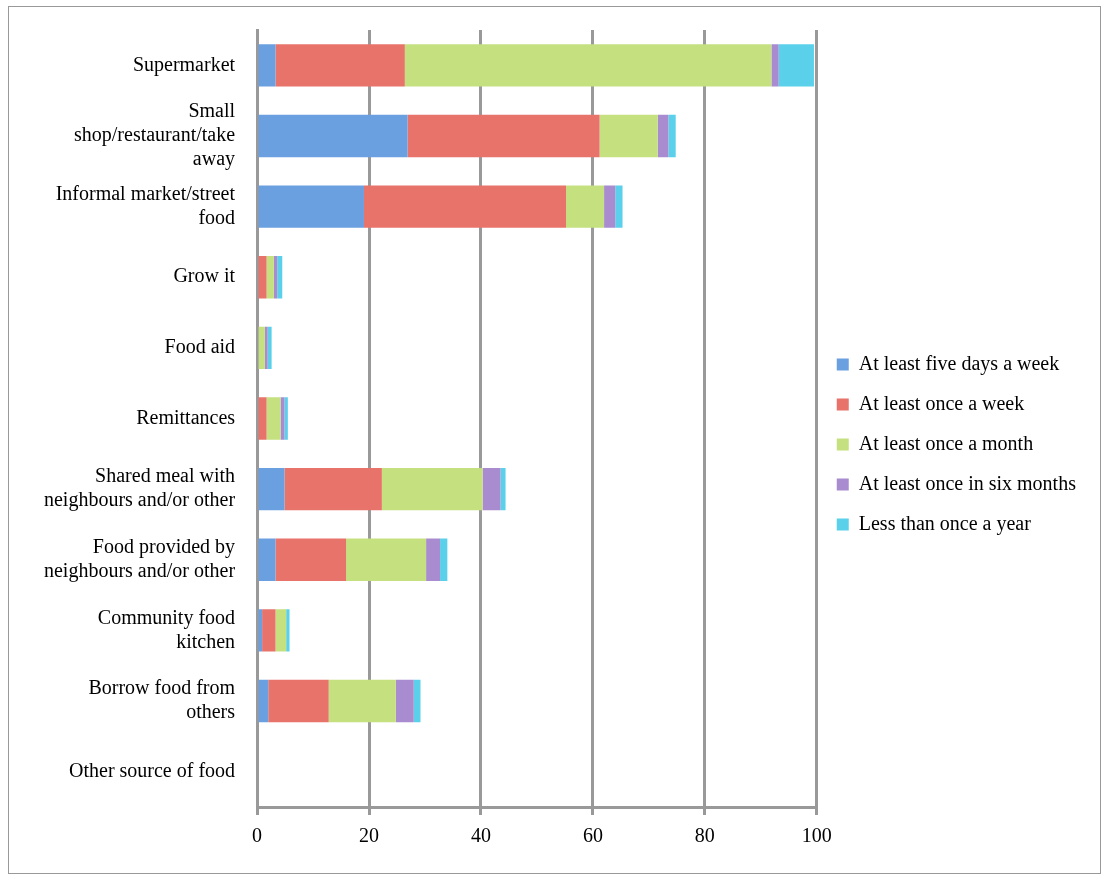 The image size is (1109, 879). I want to click on y-tick-label: Borrow food from others, so click(162, 699).